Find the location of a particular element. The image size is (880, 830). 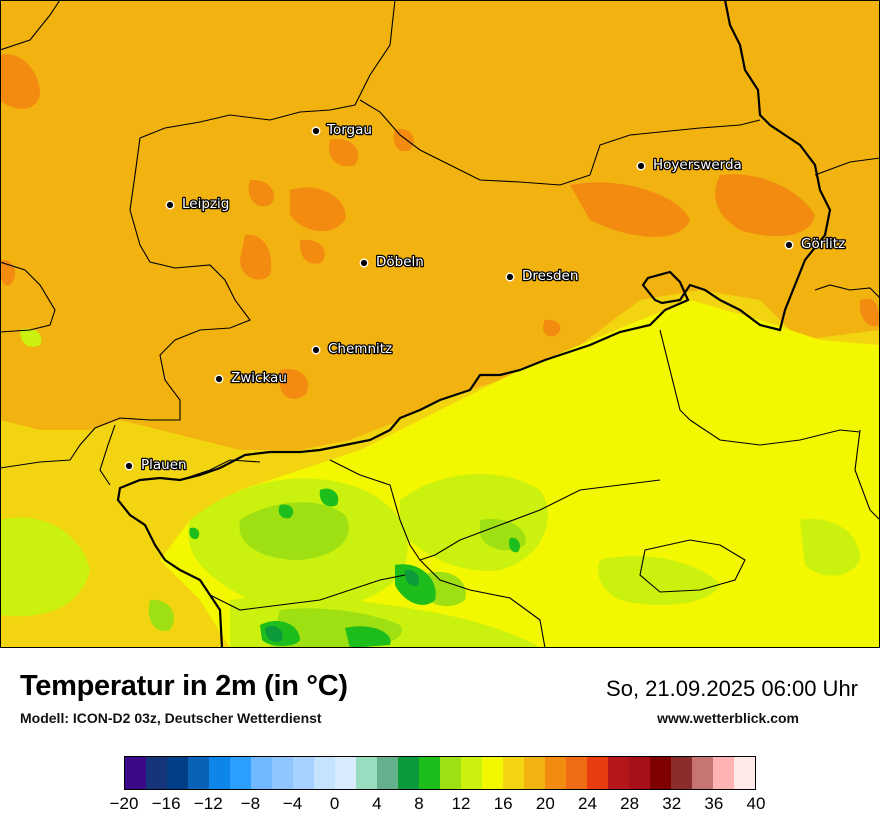

map-title: Temperatur in 2m (in °C) is located at coordinates (184, 686).